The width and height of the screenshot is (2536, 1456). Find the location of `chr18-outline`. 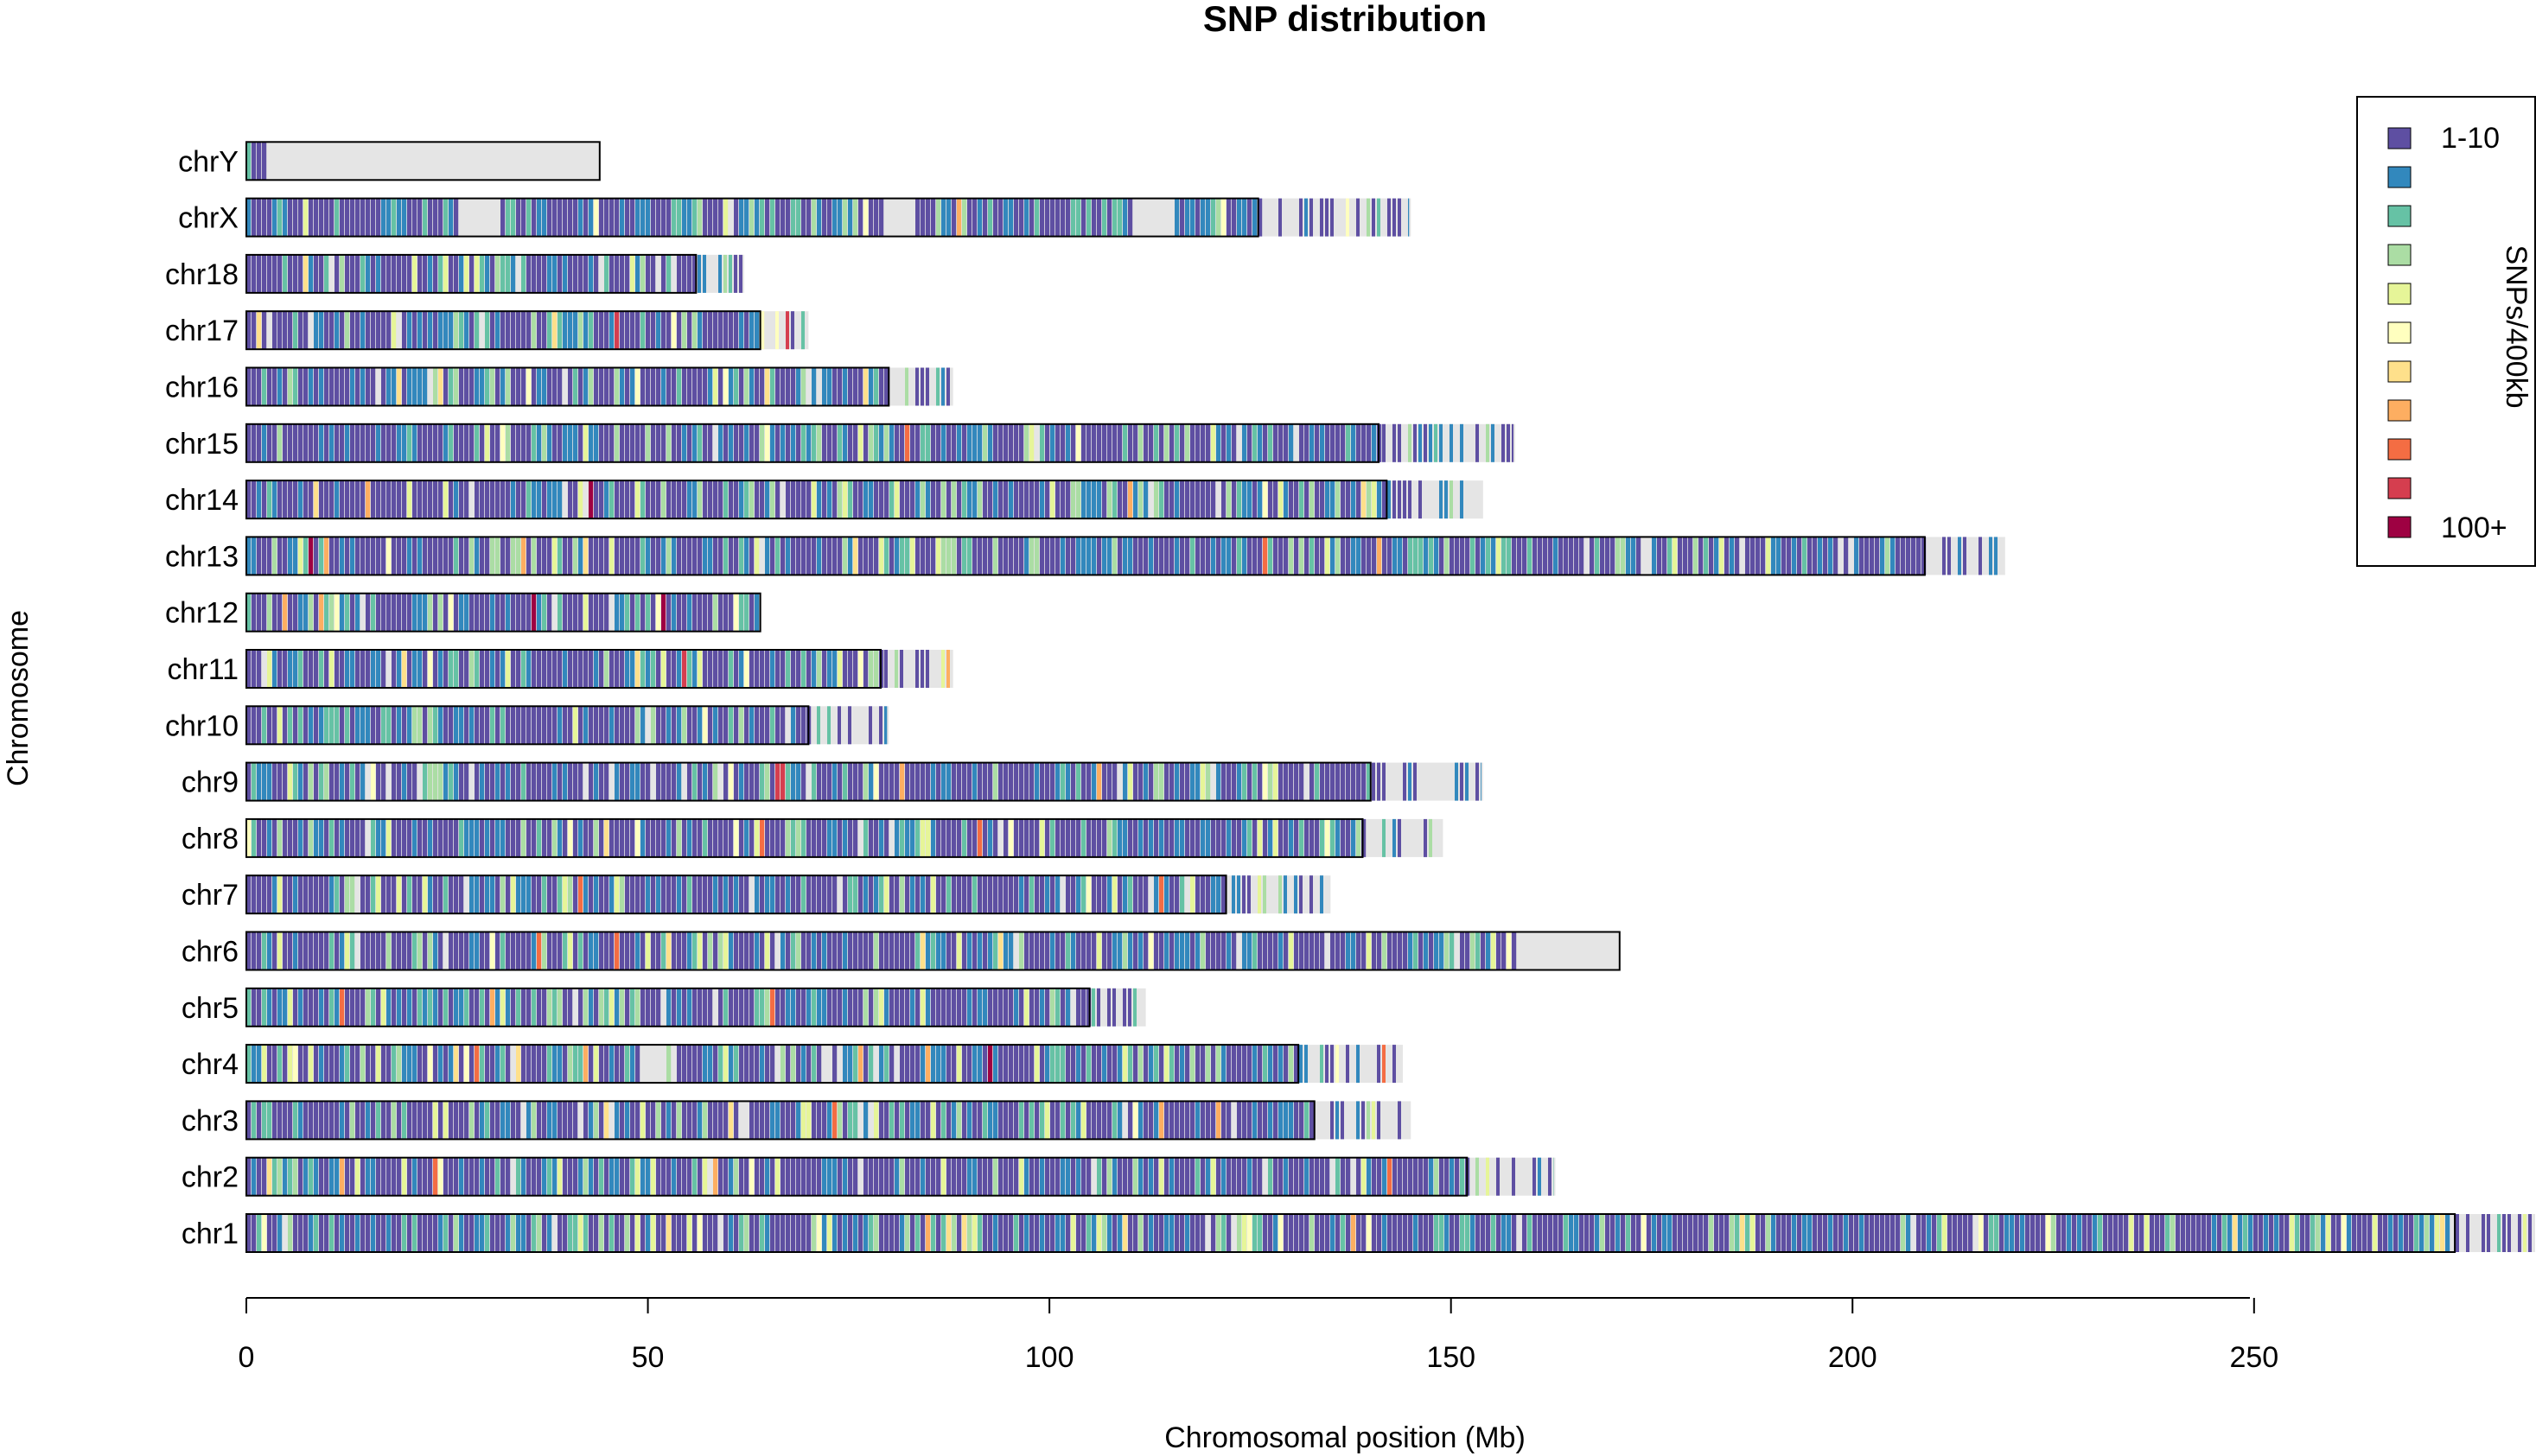

chr18-outline is located at coordinates (471, 274).